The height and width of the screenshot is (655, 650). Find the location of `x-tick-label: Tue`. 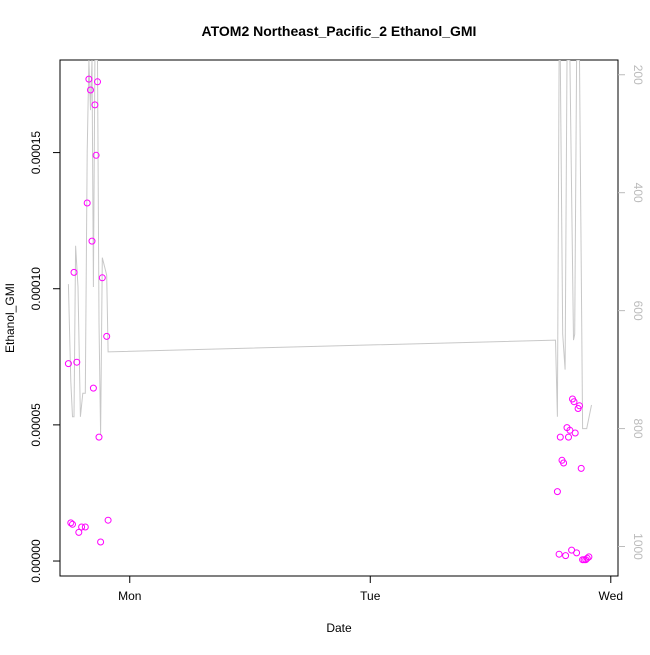

x-tick-label: Tue is located at coordinates (370, 596).